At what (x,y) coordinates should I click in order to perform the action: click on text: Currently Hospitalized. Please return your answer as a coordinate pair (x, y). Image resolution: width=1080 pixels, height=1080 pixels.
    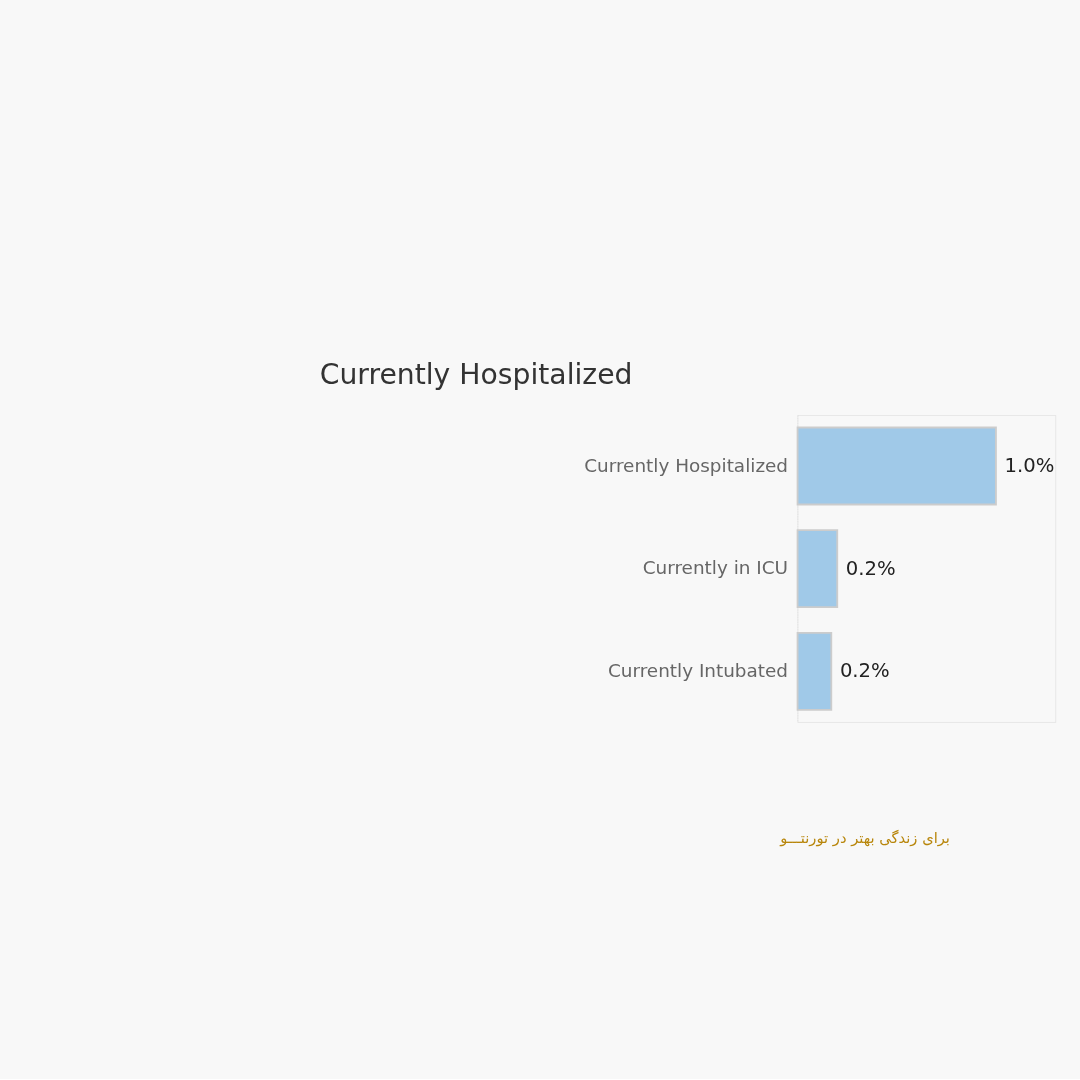
    Looking at the image, I should click on (476, 375).